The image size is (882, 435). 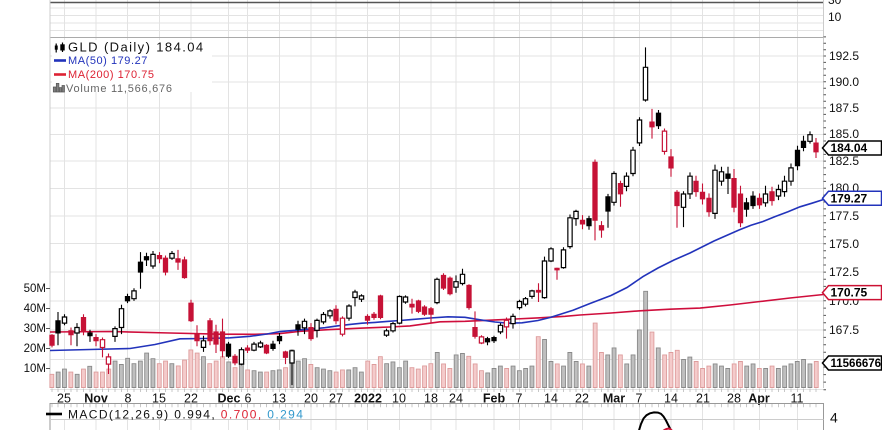 What do you see at coordinates (35, 329) in the screenshot?
I see `svg-text: 30M` at bounding box center [35, 329].